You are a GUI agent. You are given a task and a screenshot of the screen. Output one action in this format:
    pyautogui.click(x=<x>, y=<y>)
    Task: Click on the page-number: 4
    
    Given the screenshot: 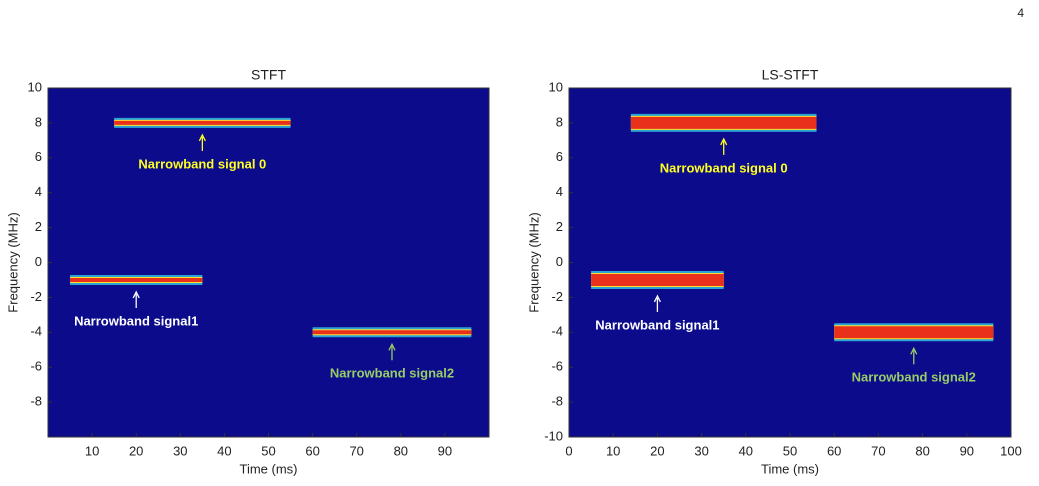 What is the action you would take?
    pyautogui.click(x=1020, y=13)
    